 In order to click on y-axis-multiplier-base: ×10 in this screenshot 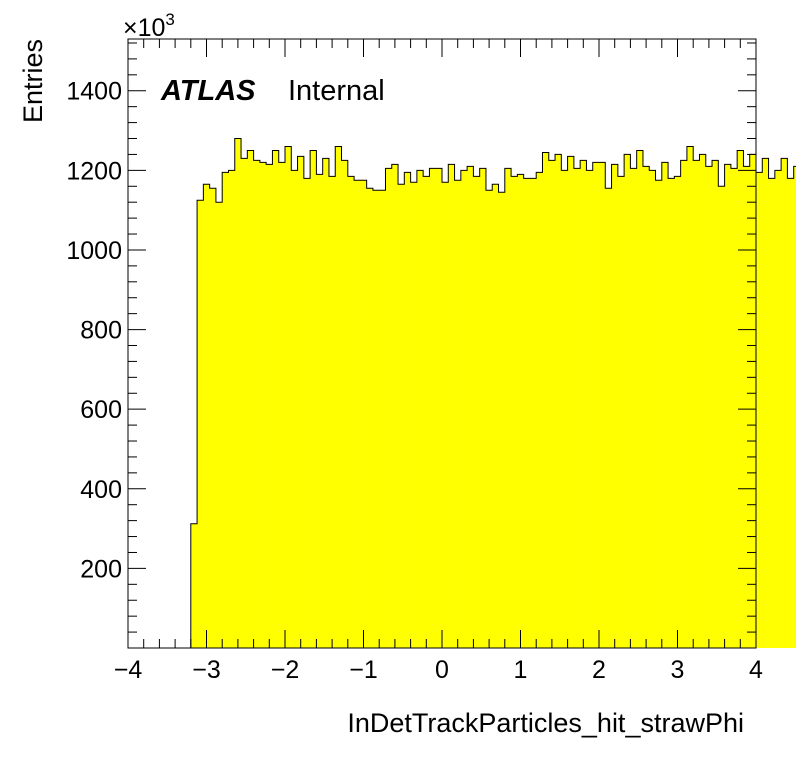, I will do `click(144, 28)`.